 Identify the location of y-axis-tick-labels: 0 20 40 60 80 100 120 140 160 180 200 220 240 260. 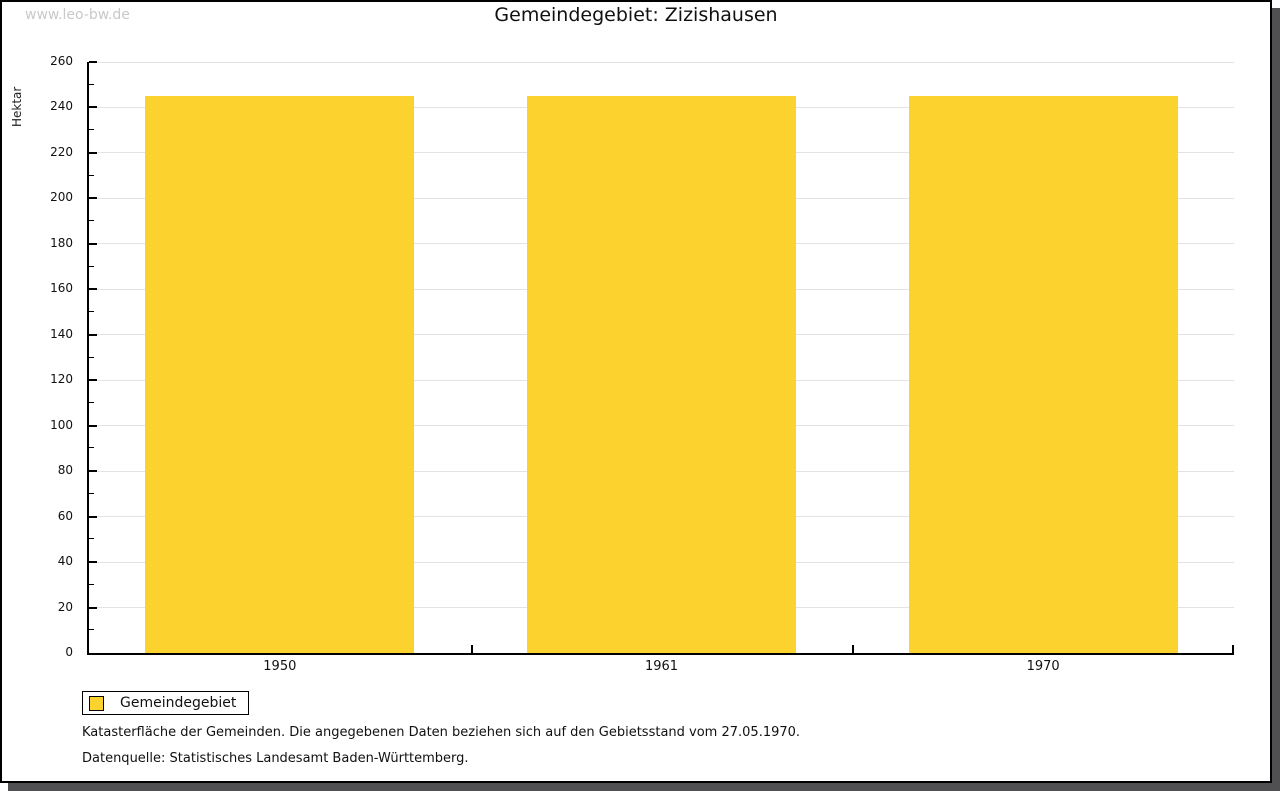
(40, 356).